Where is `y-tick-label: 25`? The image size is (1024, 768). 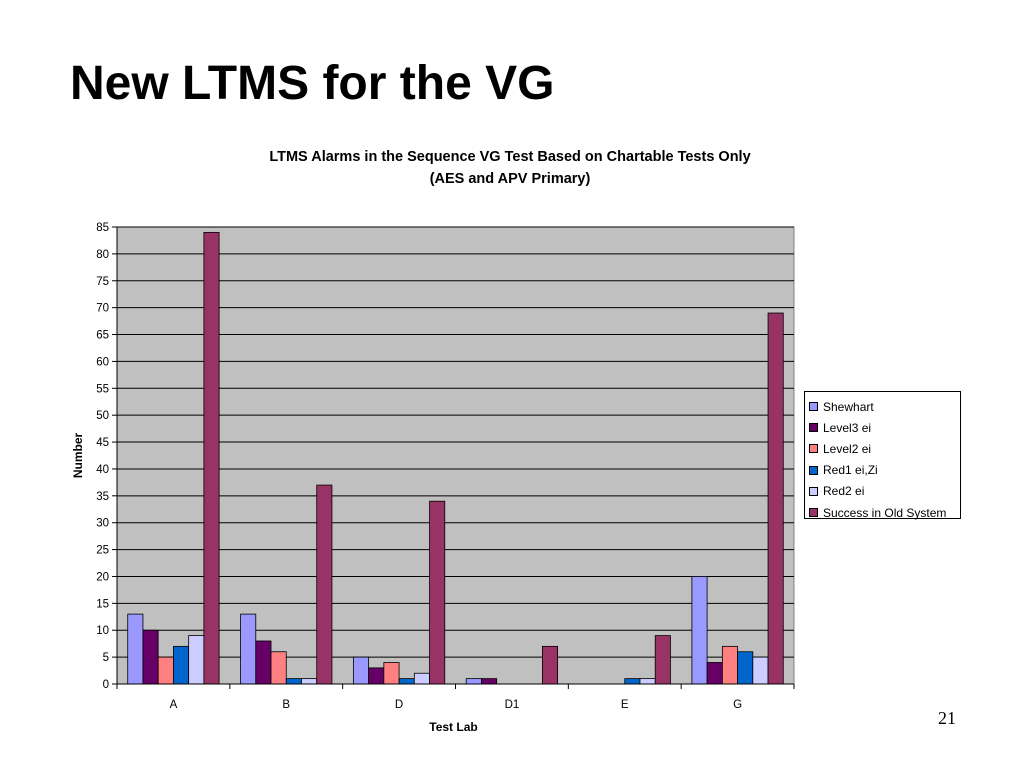 y-tick-label: 25 is located at coordinates (102, 551).